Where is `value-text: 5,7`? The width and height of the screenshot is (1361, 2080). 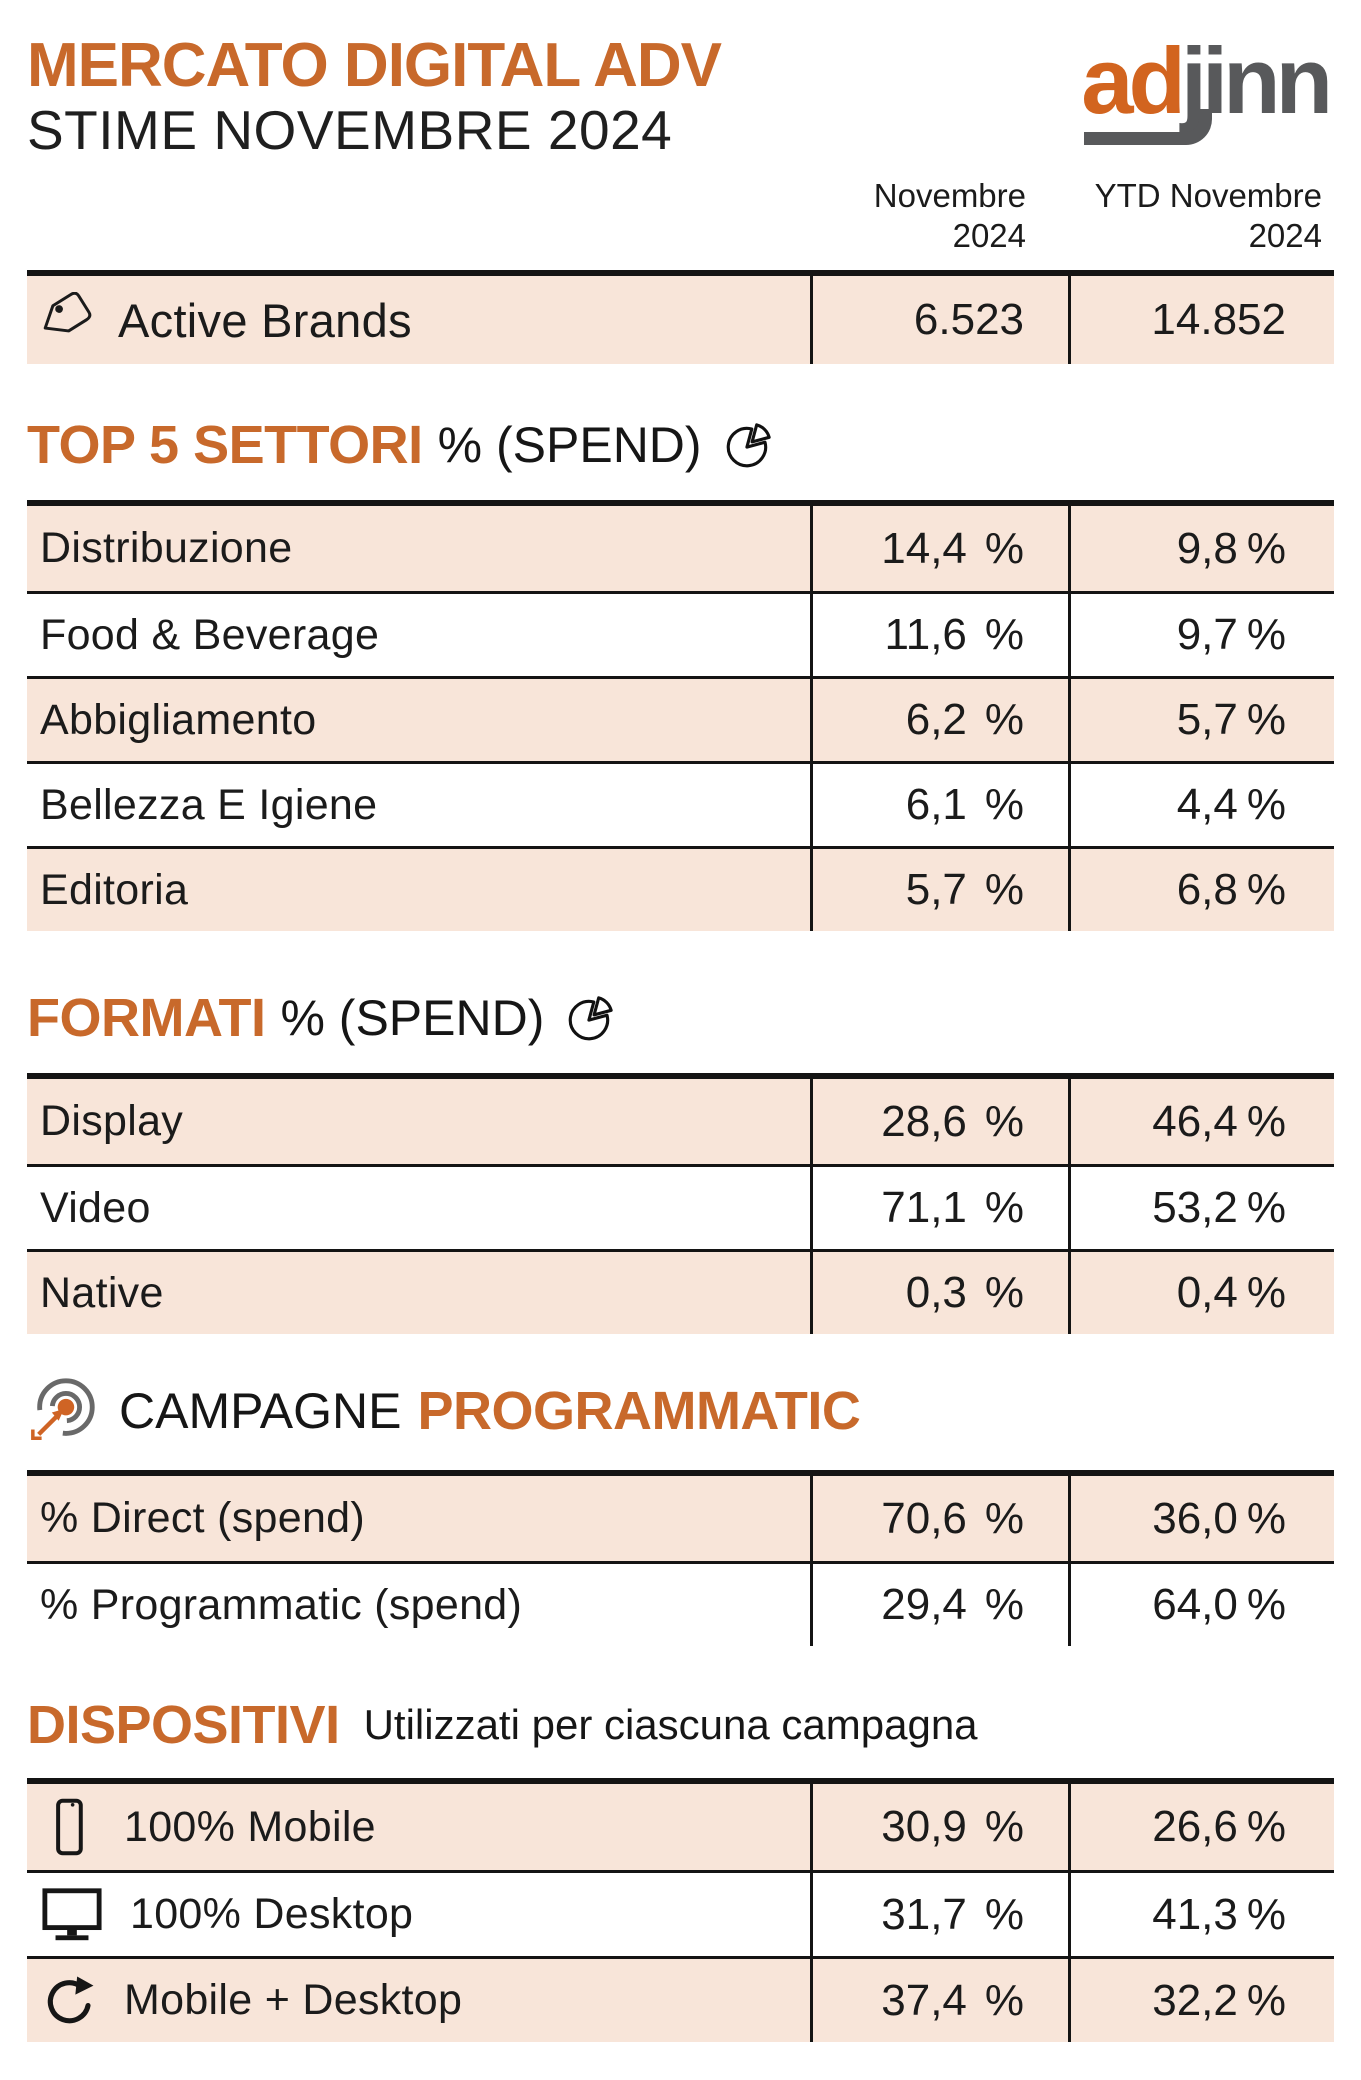
value-text: 5,7 is located at coordinates (1207, 720).